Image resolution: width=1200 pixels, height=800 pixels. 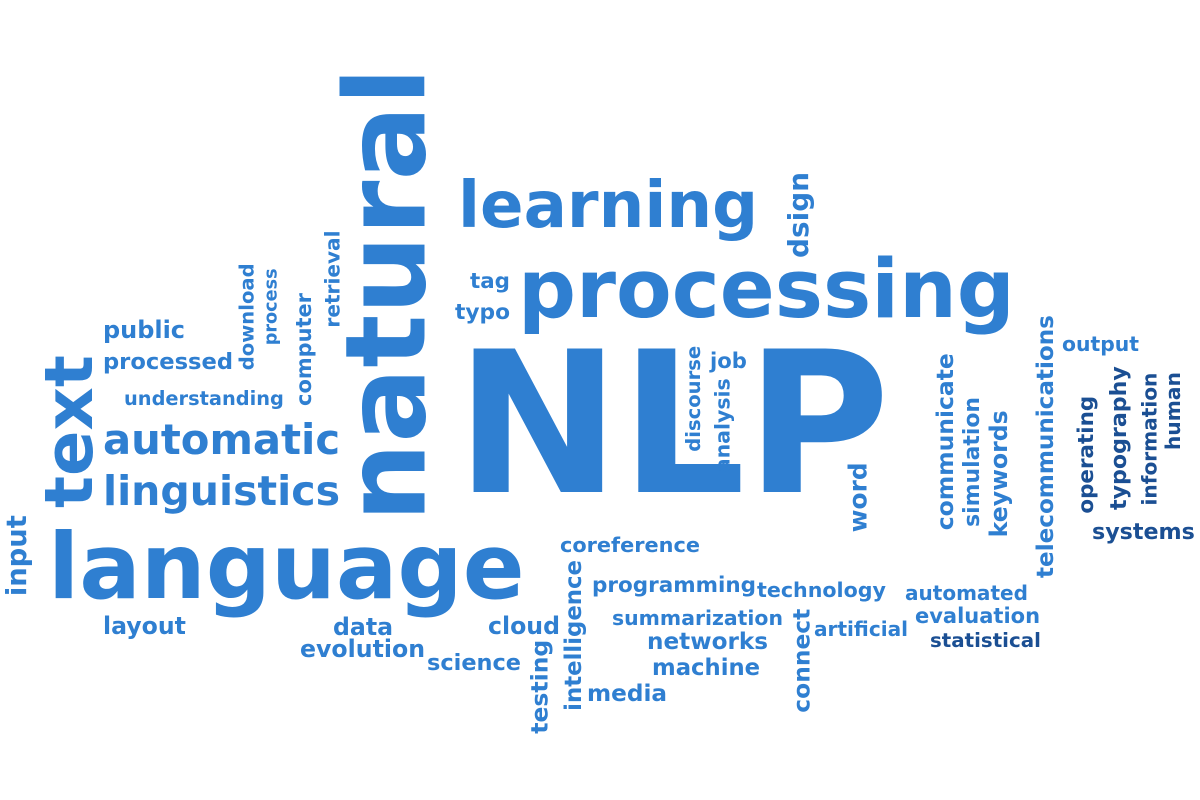 I want to click on word-automatic: automatic, so click(x=222, y=439).